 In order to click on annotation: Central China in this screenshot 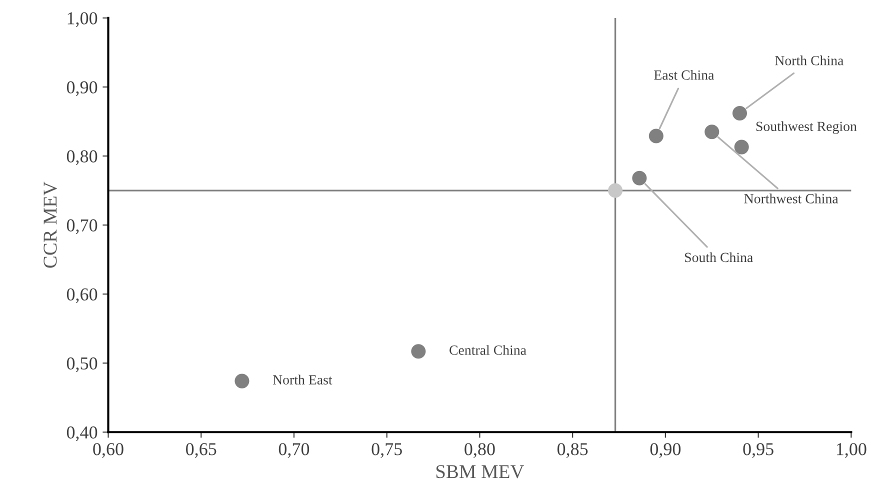, I will do `click(488, 350)`.